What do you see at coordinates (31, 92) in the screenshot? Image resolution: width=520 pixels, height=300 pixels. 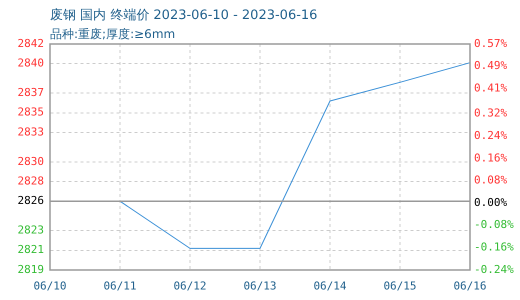 I see `y-tick-label: 2837` at bounding box center [31, 92].